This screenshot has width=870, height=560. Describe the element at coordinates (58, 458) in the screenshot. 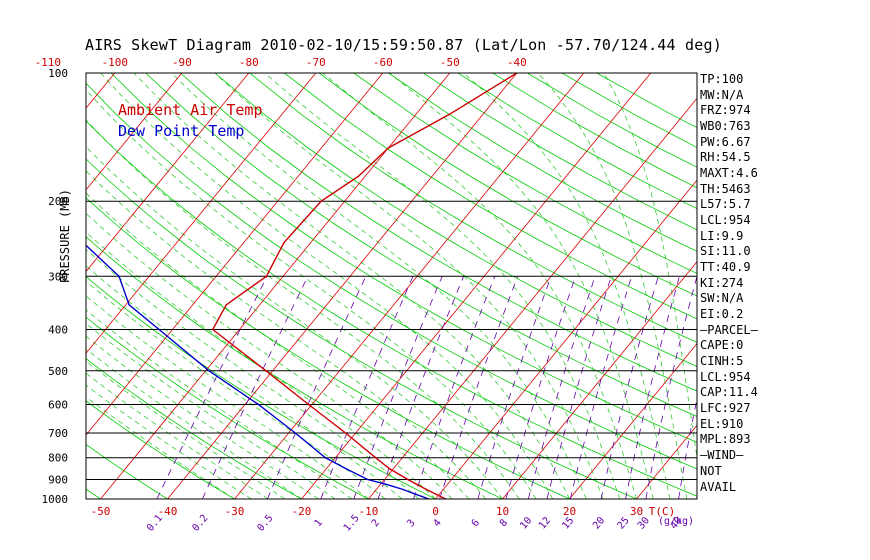

I see `pressure-tick-label: 800` at that location.